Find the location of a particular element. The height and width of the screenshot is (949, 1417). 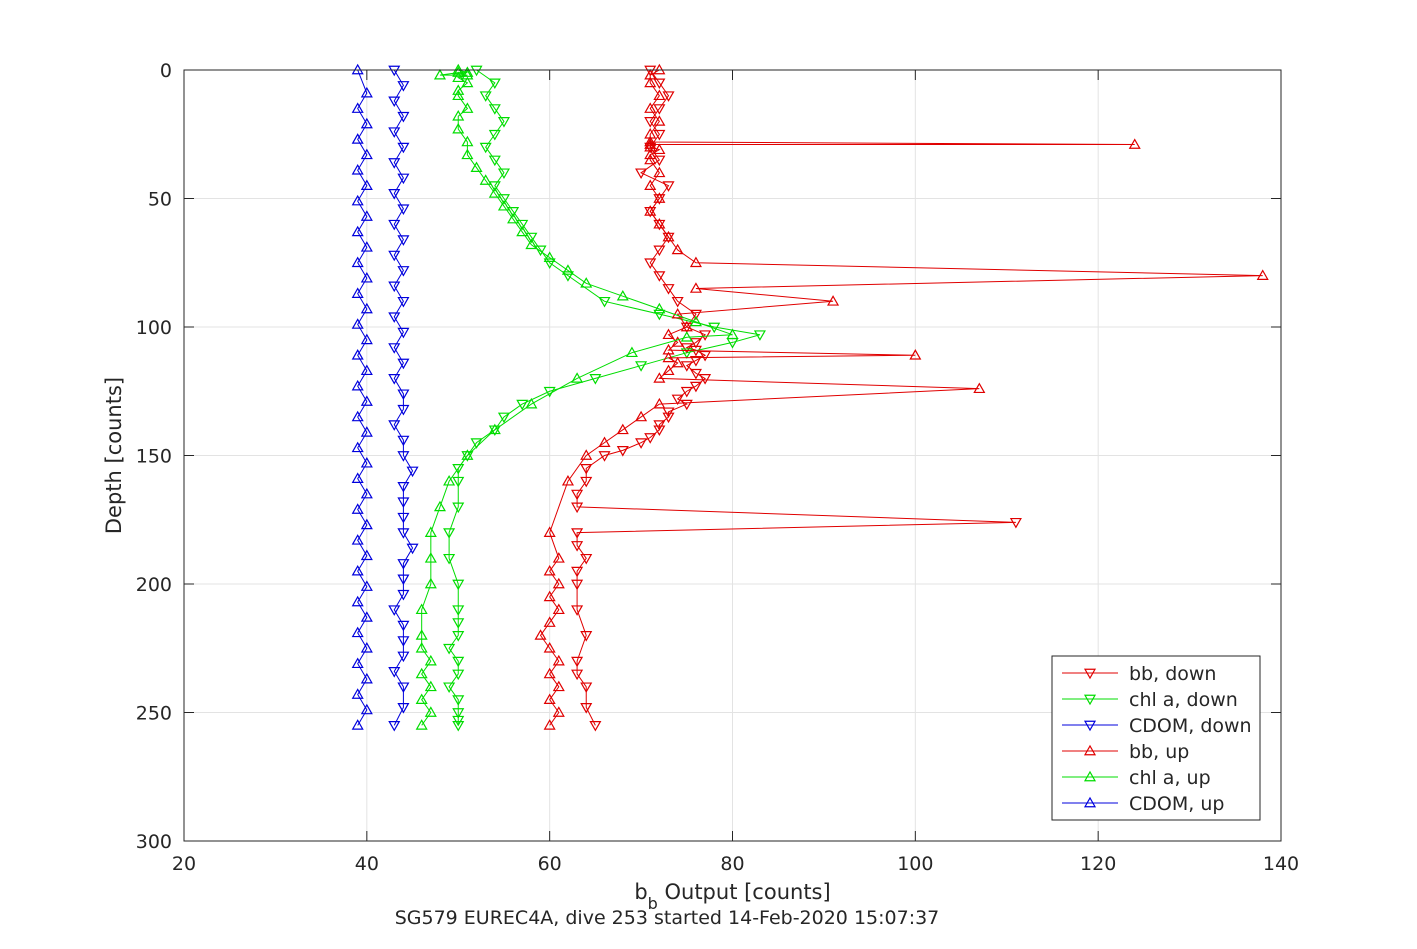

y-tick-label: 200 is located at coordinates (154, 585).